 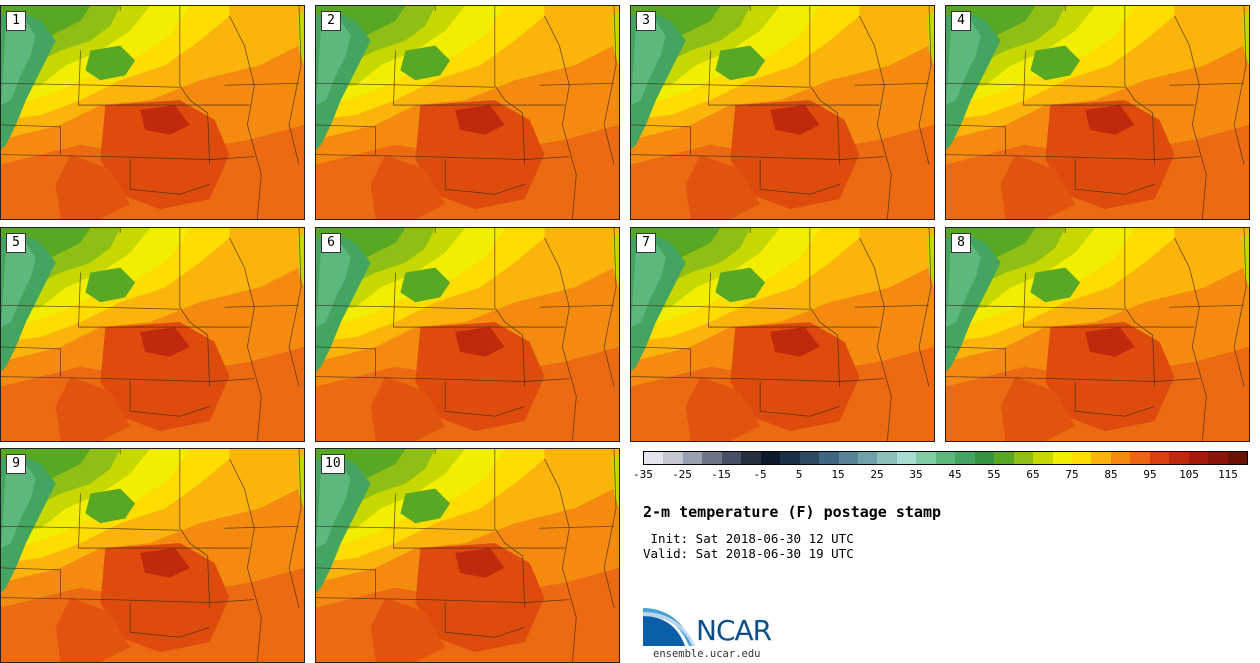 What do you see at coordinates (838, 474) in the screenshot?
I see `colorbar-tick-label: 15` at bounding box center [838, 474].